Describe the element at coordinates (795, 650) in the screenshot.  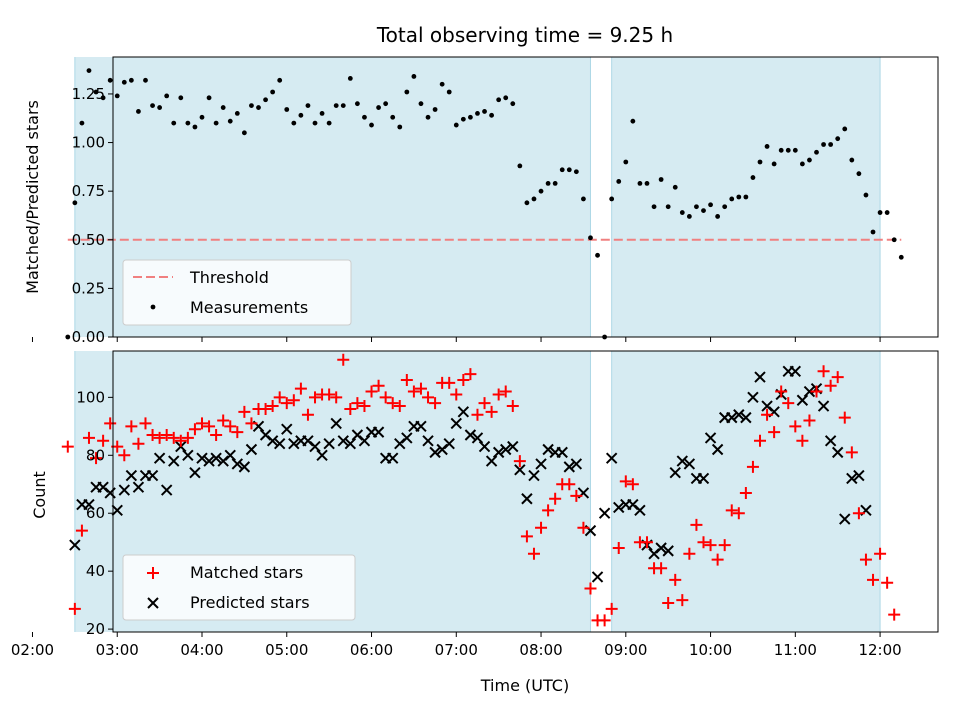
I see `x-tick-label: 11:00` at that location.